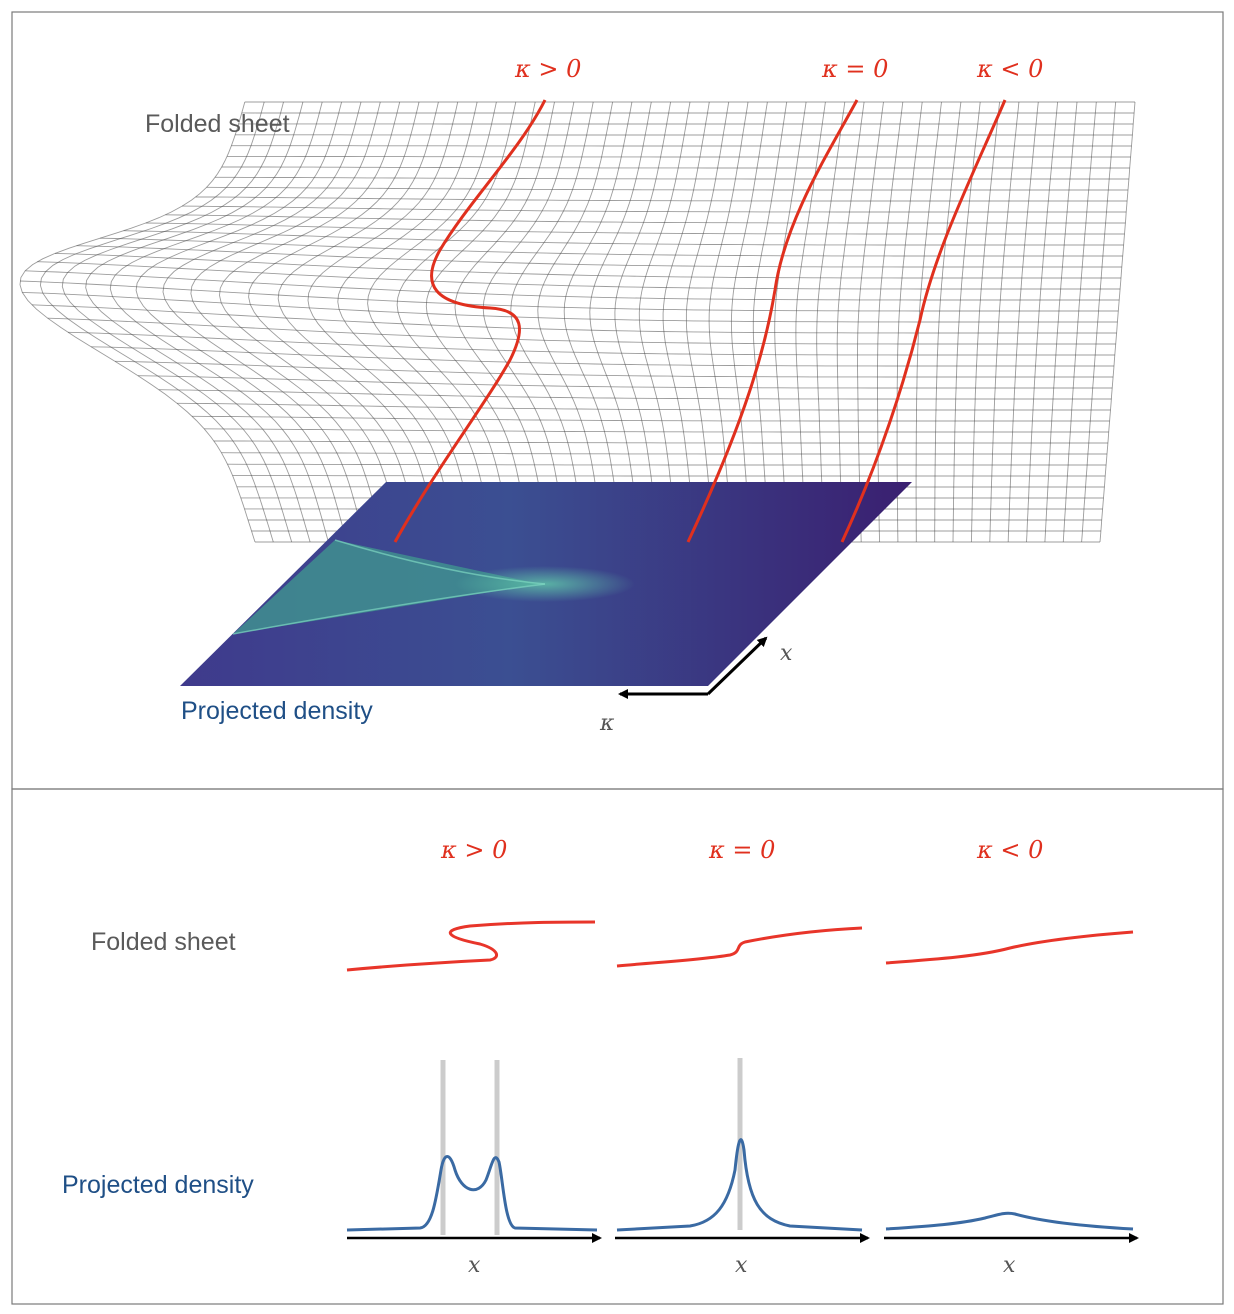  I want to click on top-kappa-positive-label: κ > 0, so click(547, 69).